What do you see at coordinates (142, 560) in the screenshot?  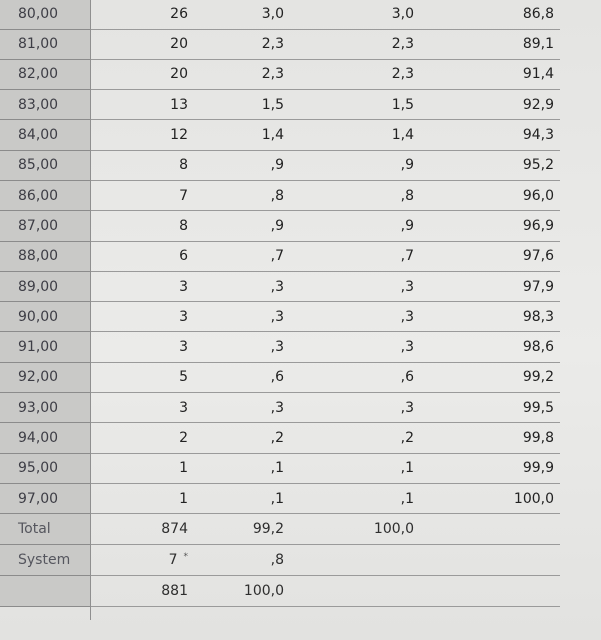 I see `system-frequency: 7 *` at bounding box center [142, 560].